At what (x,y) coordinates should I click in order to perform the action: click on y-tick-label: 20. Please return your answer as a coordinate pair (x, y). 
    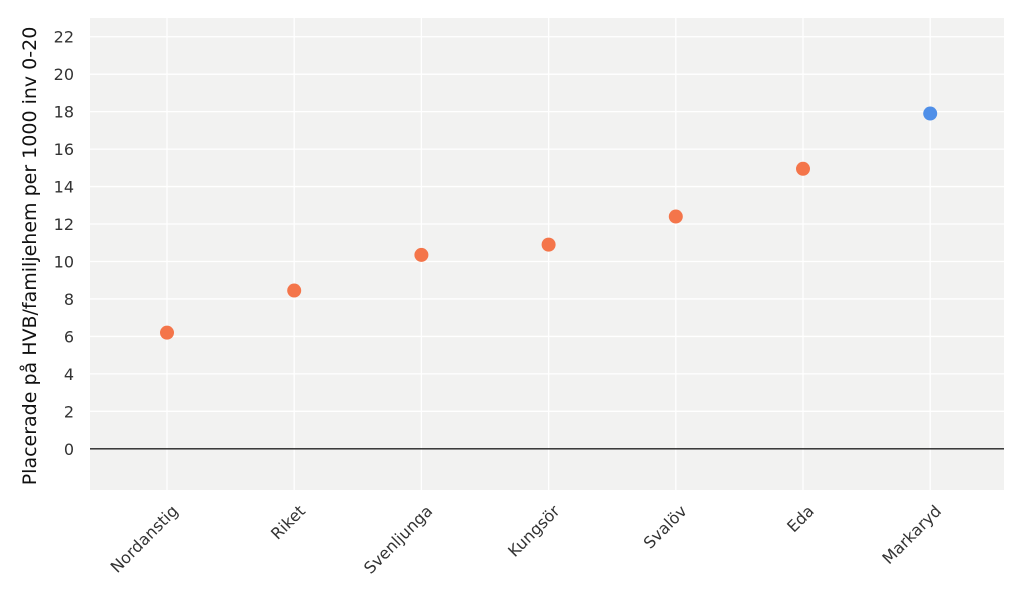
    Looking at the image, I should click on (64, 74).